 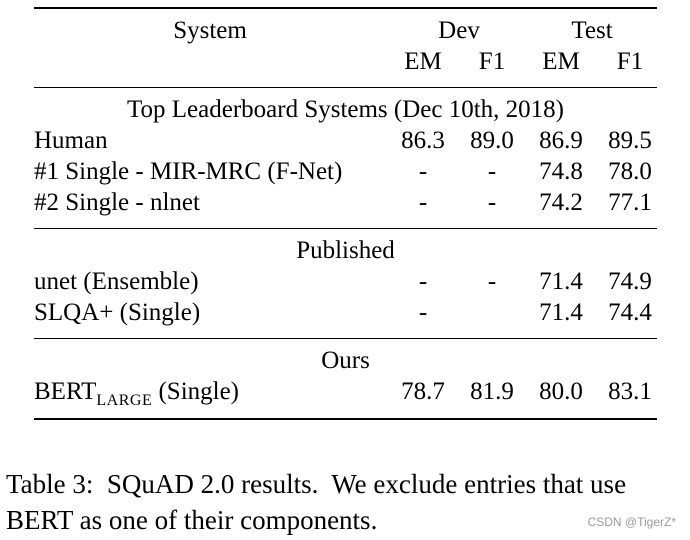 I want to click on header-rule, so click(x=345, y=87).